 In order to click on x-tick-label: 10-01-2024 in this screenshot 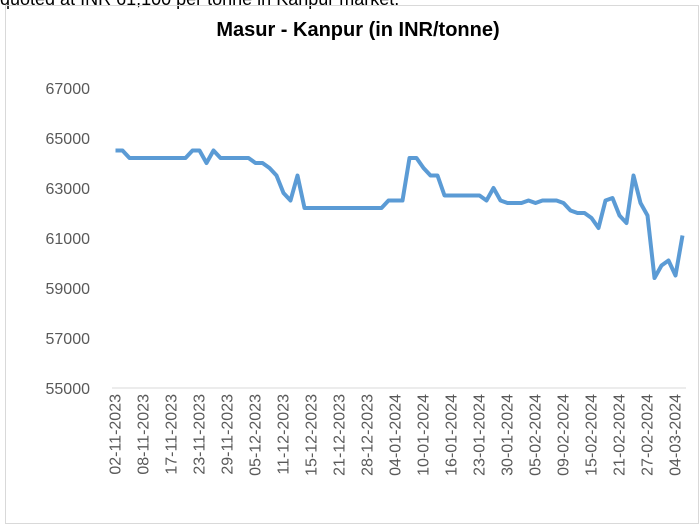, I will do `click(424, 435)`.